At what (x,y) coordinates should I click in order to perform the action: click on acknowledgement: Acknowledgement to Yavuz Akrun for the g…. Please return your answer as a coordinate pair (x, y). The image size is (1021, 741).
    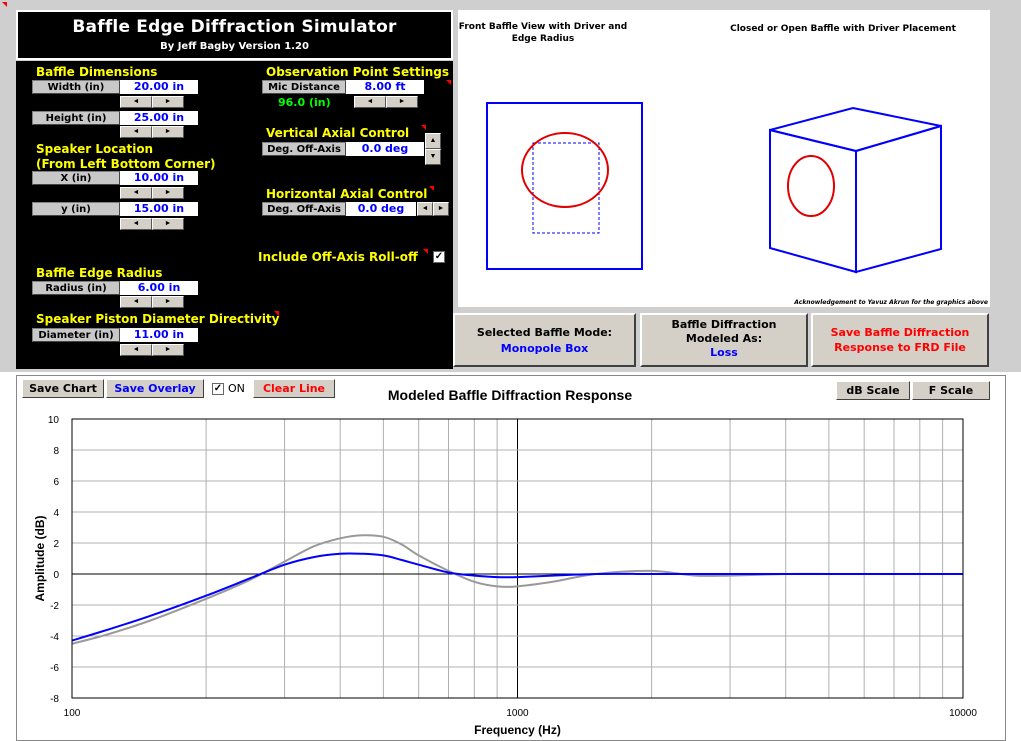
    Looking at the image, I should click on (891, 302).